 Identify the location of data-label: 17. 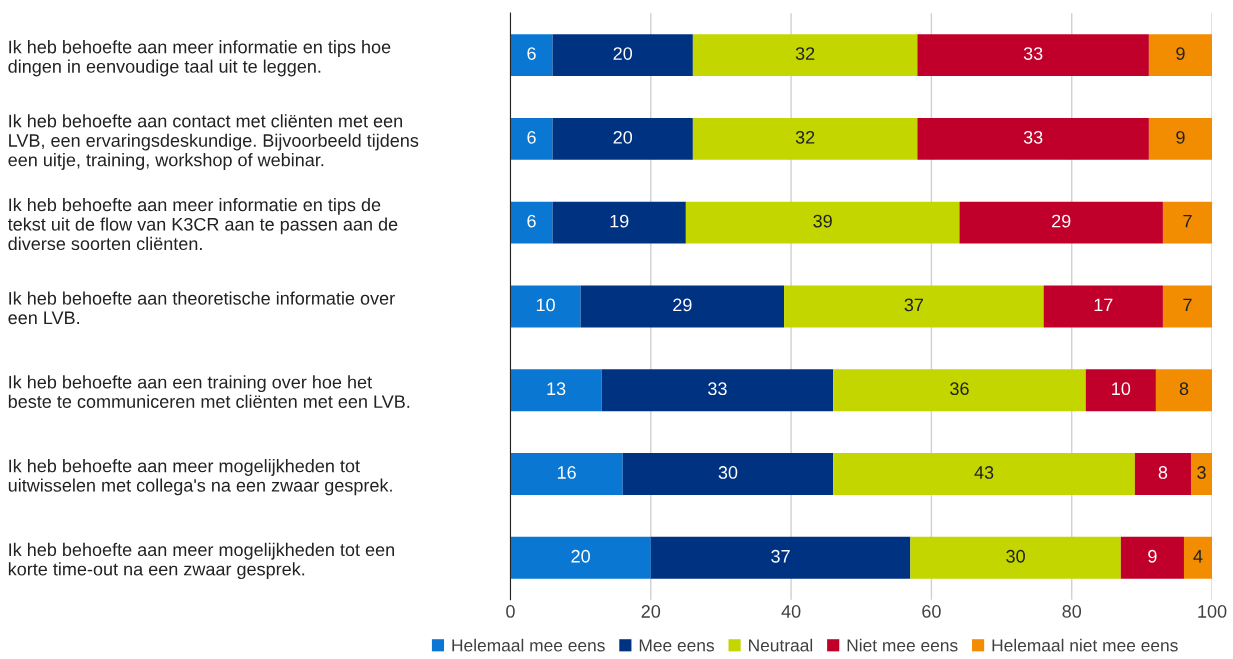
(1103, 305).